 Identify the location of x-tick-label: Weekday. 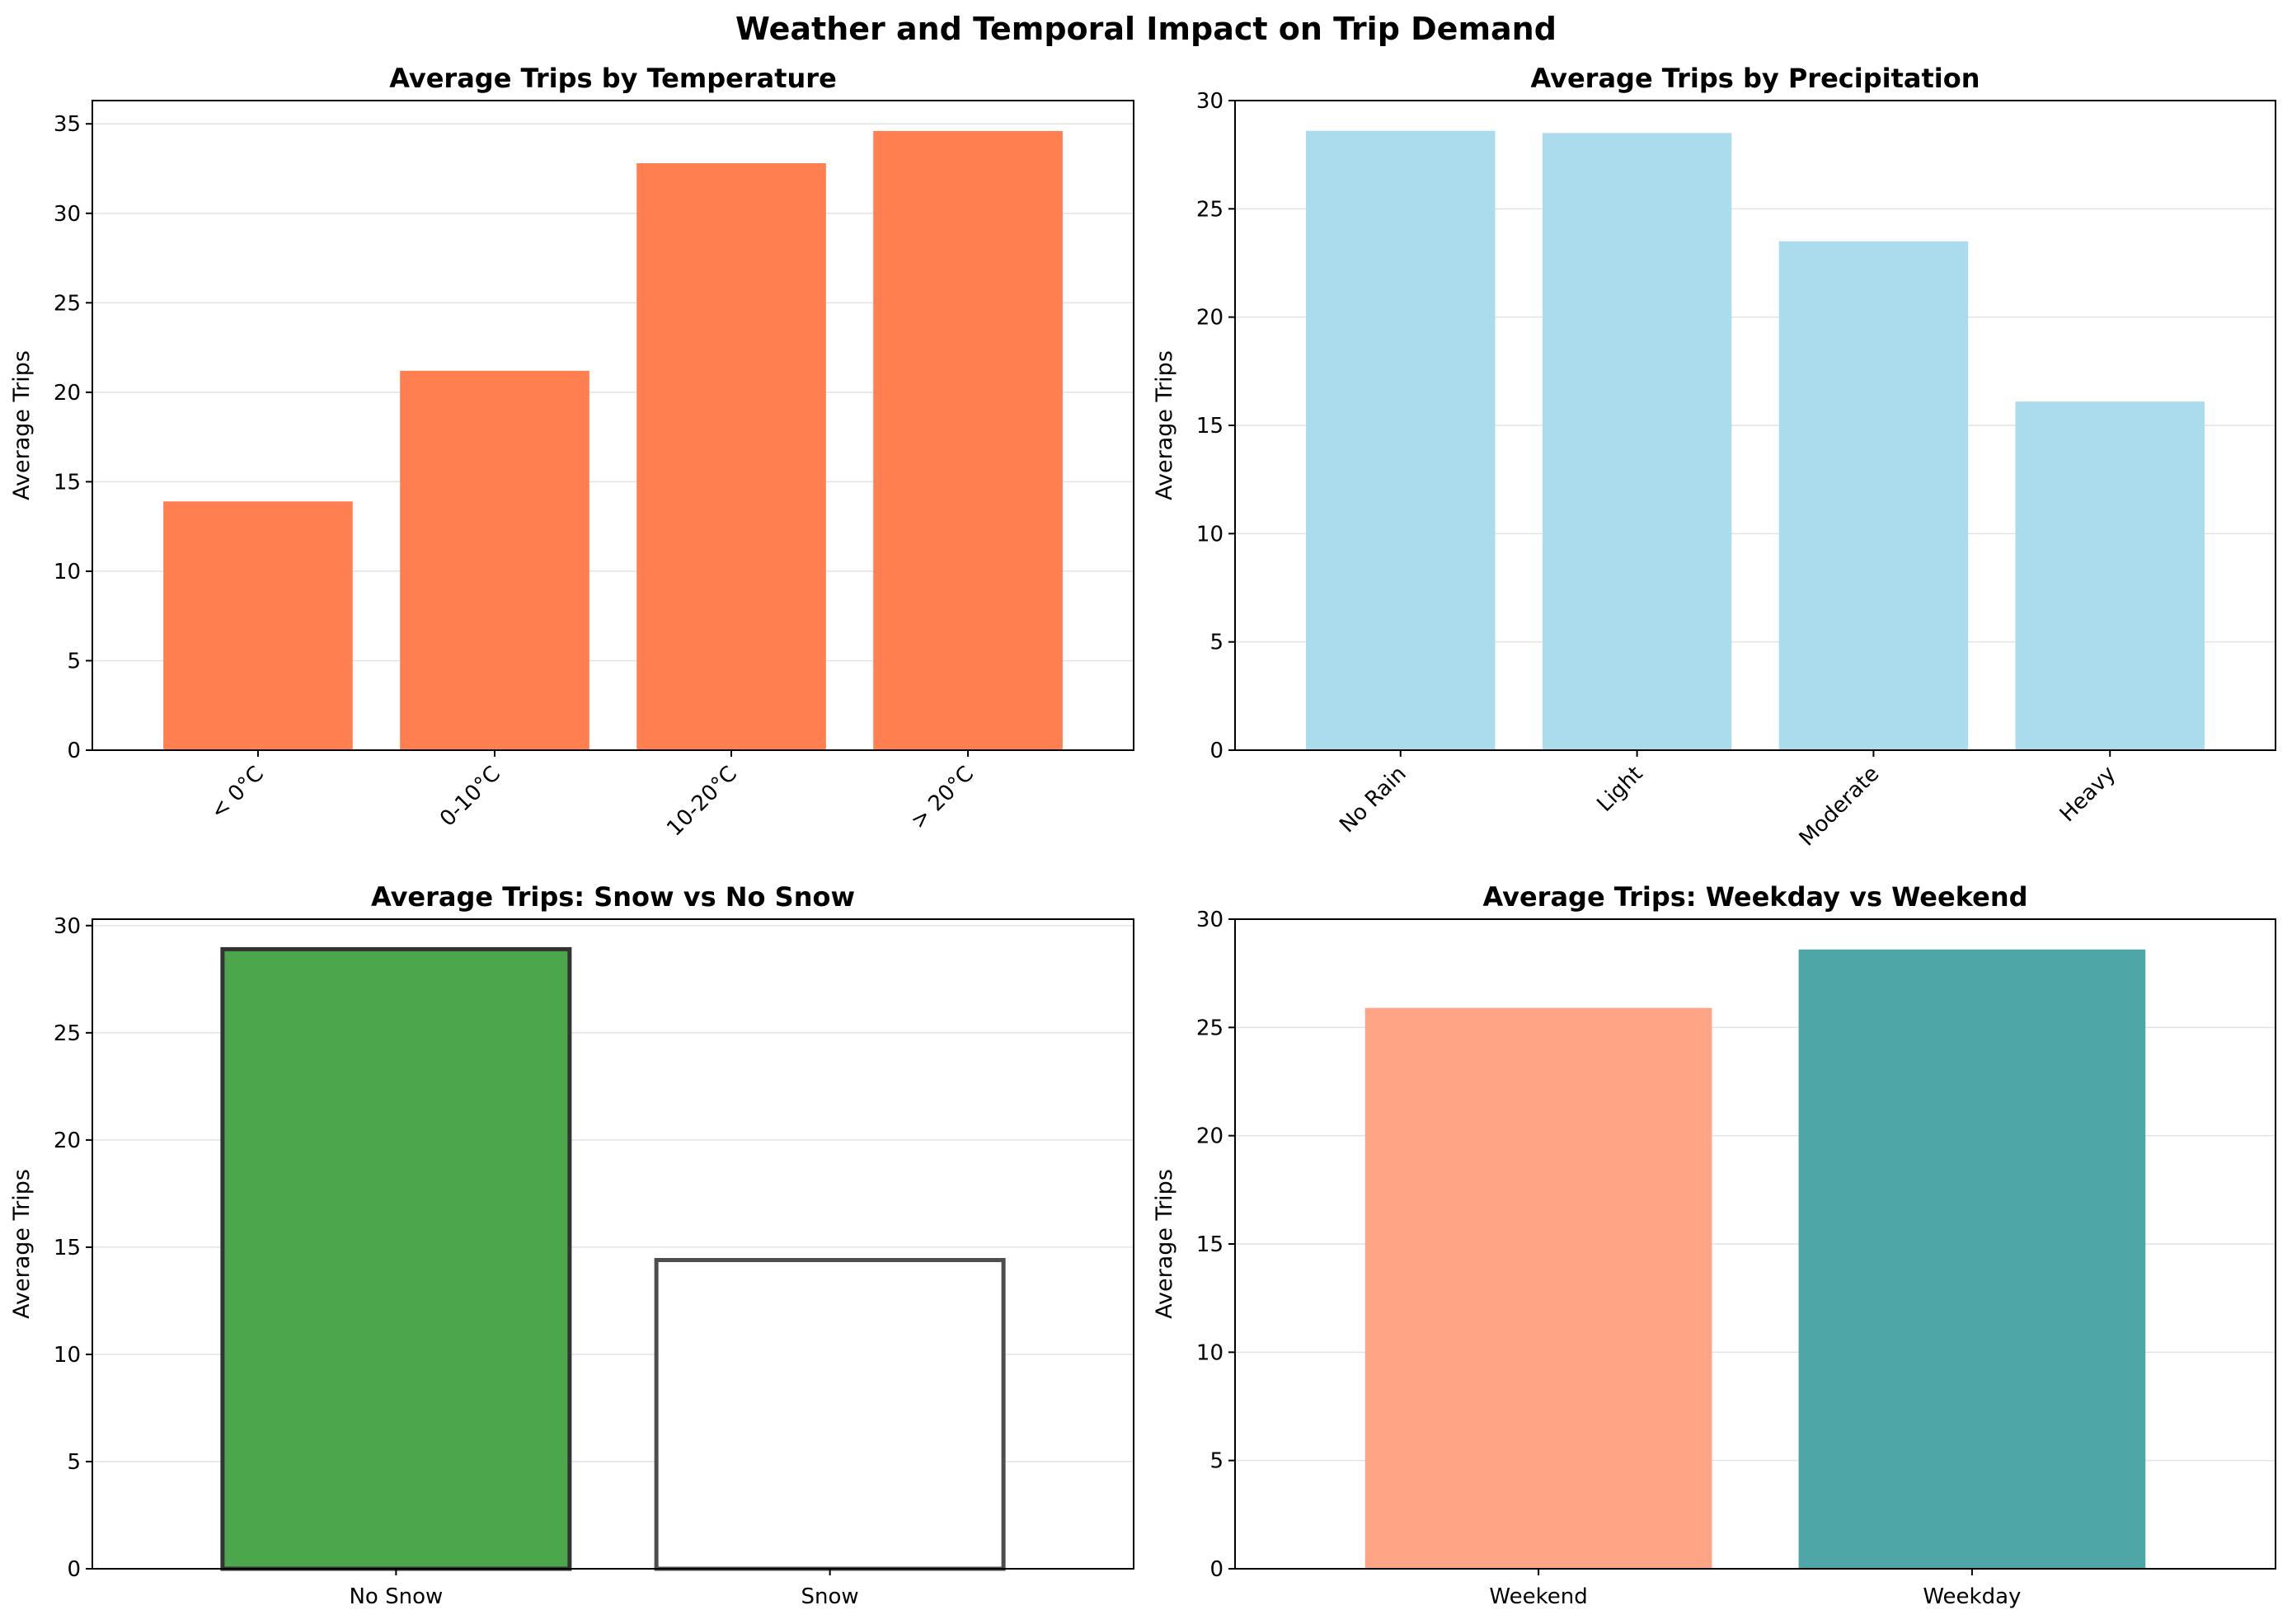
(1972, 1597).